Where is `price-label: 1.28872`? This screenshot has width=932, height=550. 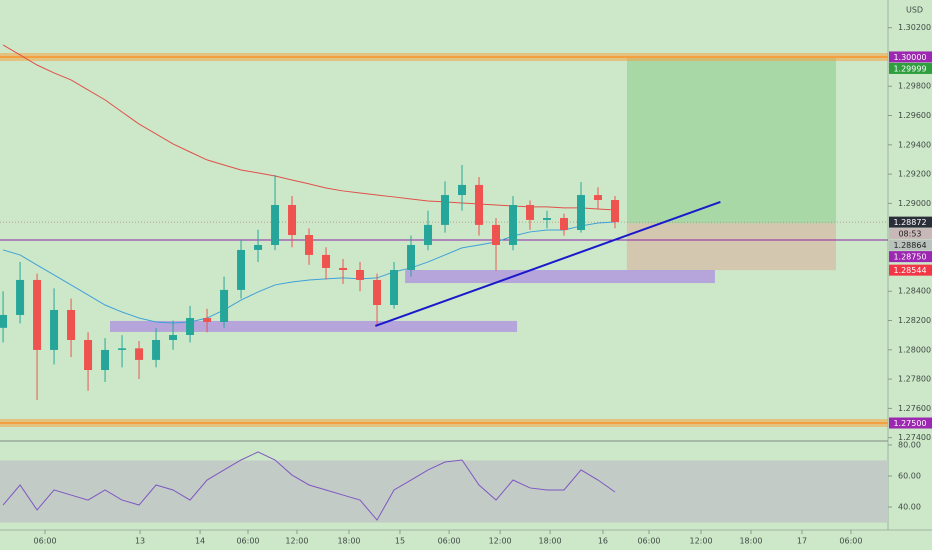
price-label: 1.28872 is located at coordinates (909, 222).